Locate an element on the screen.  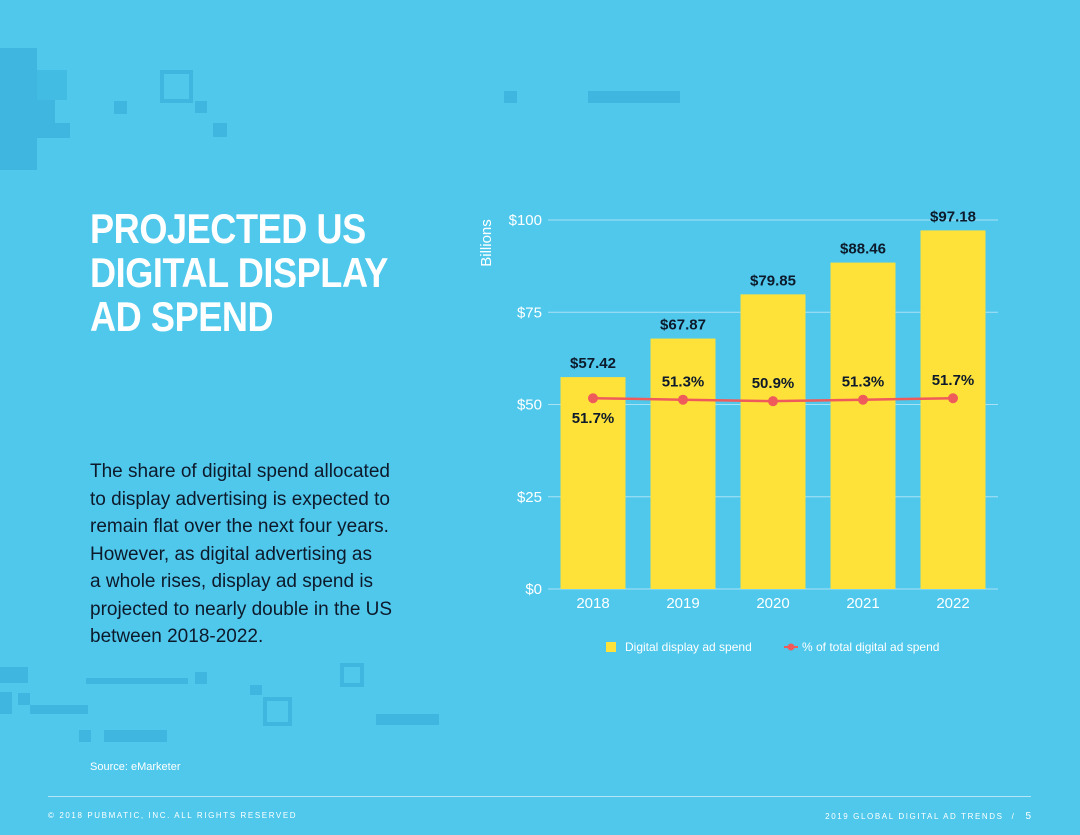
footer-divider is located at coordinates (539, 796).